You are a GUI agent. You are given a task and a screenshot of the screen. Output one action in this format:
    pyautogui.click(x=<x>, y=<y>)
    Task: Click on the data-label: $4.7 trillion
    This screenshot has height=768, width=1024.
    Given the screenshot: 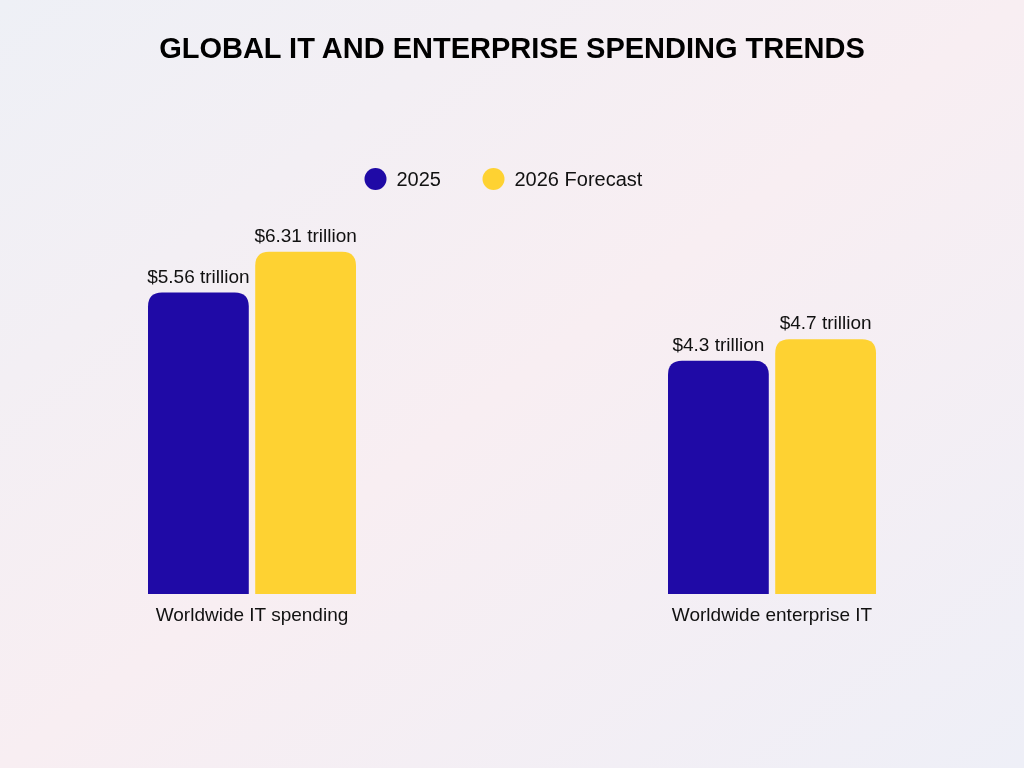 What is the action you would take?
    pyautogui.click(x=825, y=323)
    